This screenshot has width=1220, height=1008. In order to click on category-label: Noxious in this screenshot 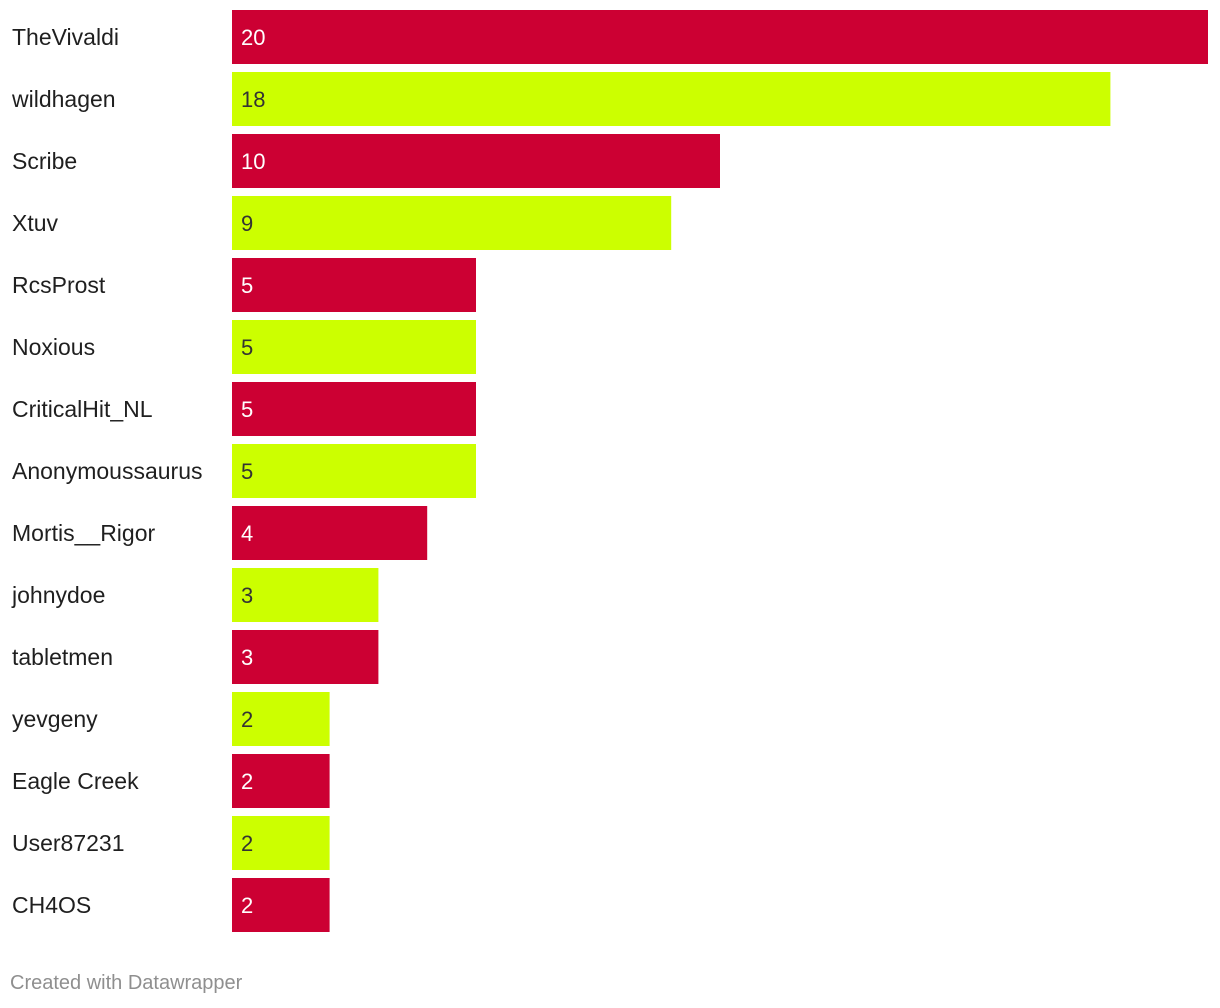, I will do `click(53, 347)`.